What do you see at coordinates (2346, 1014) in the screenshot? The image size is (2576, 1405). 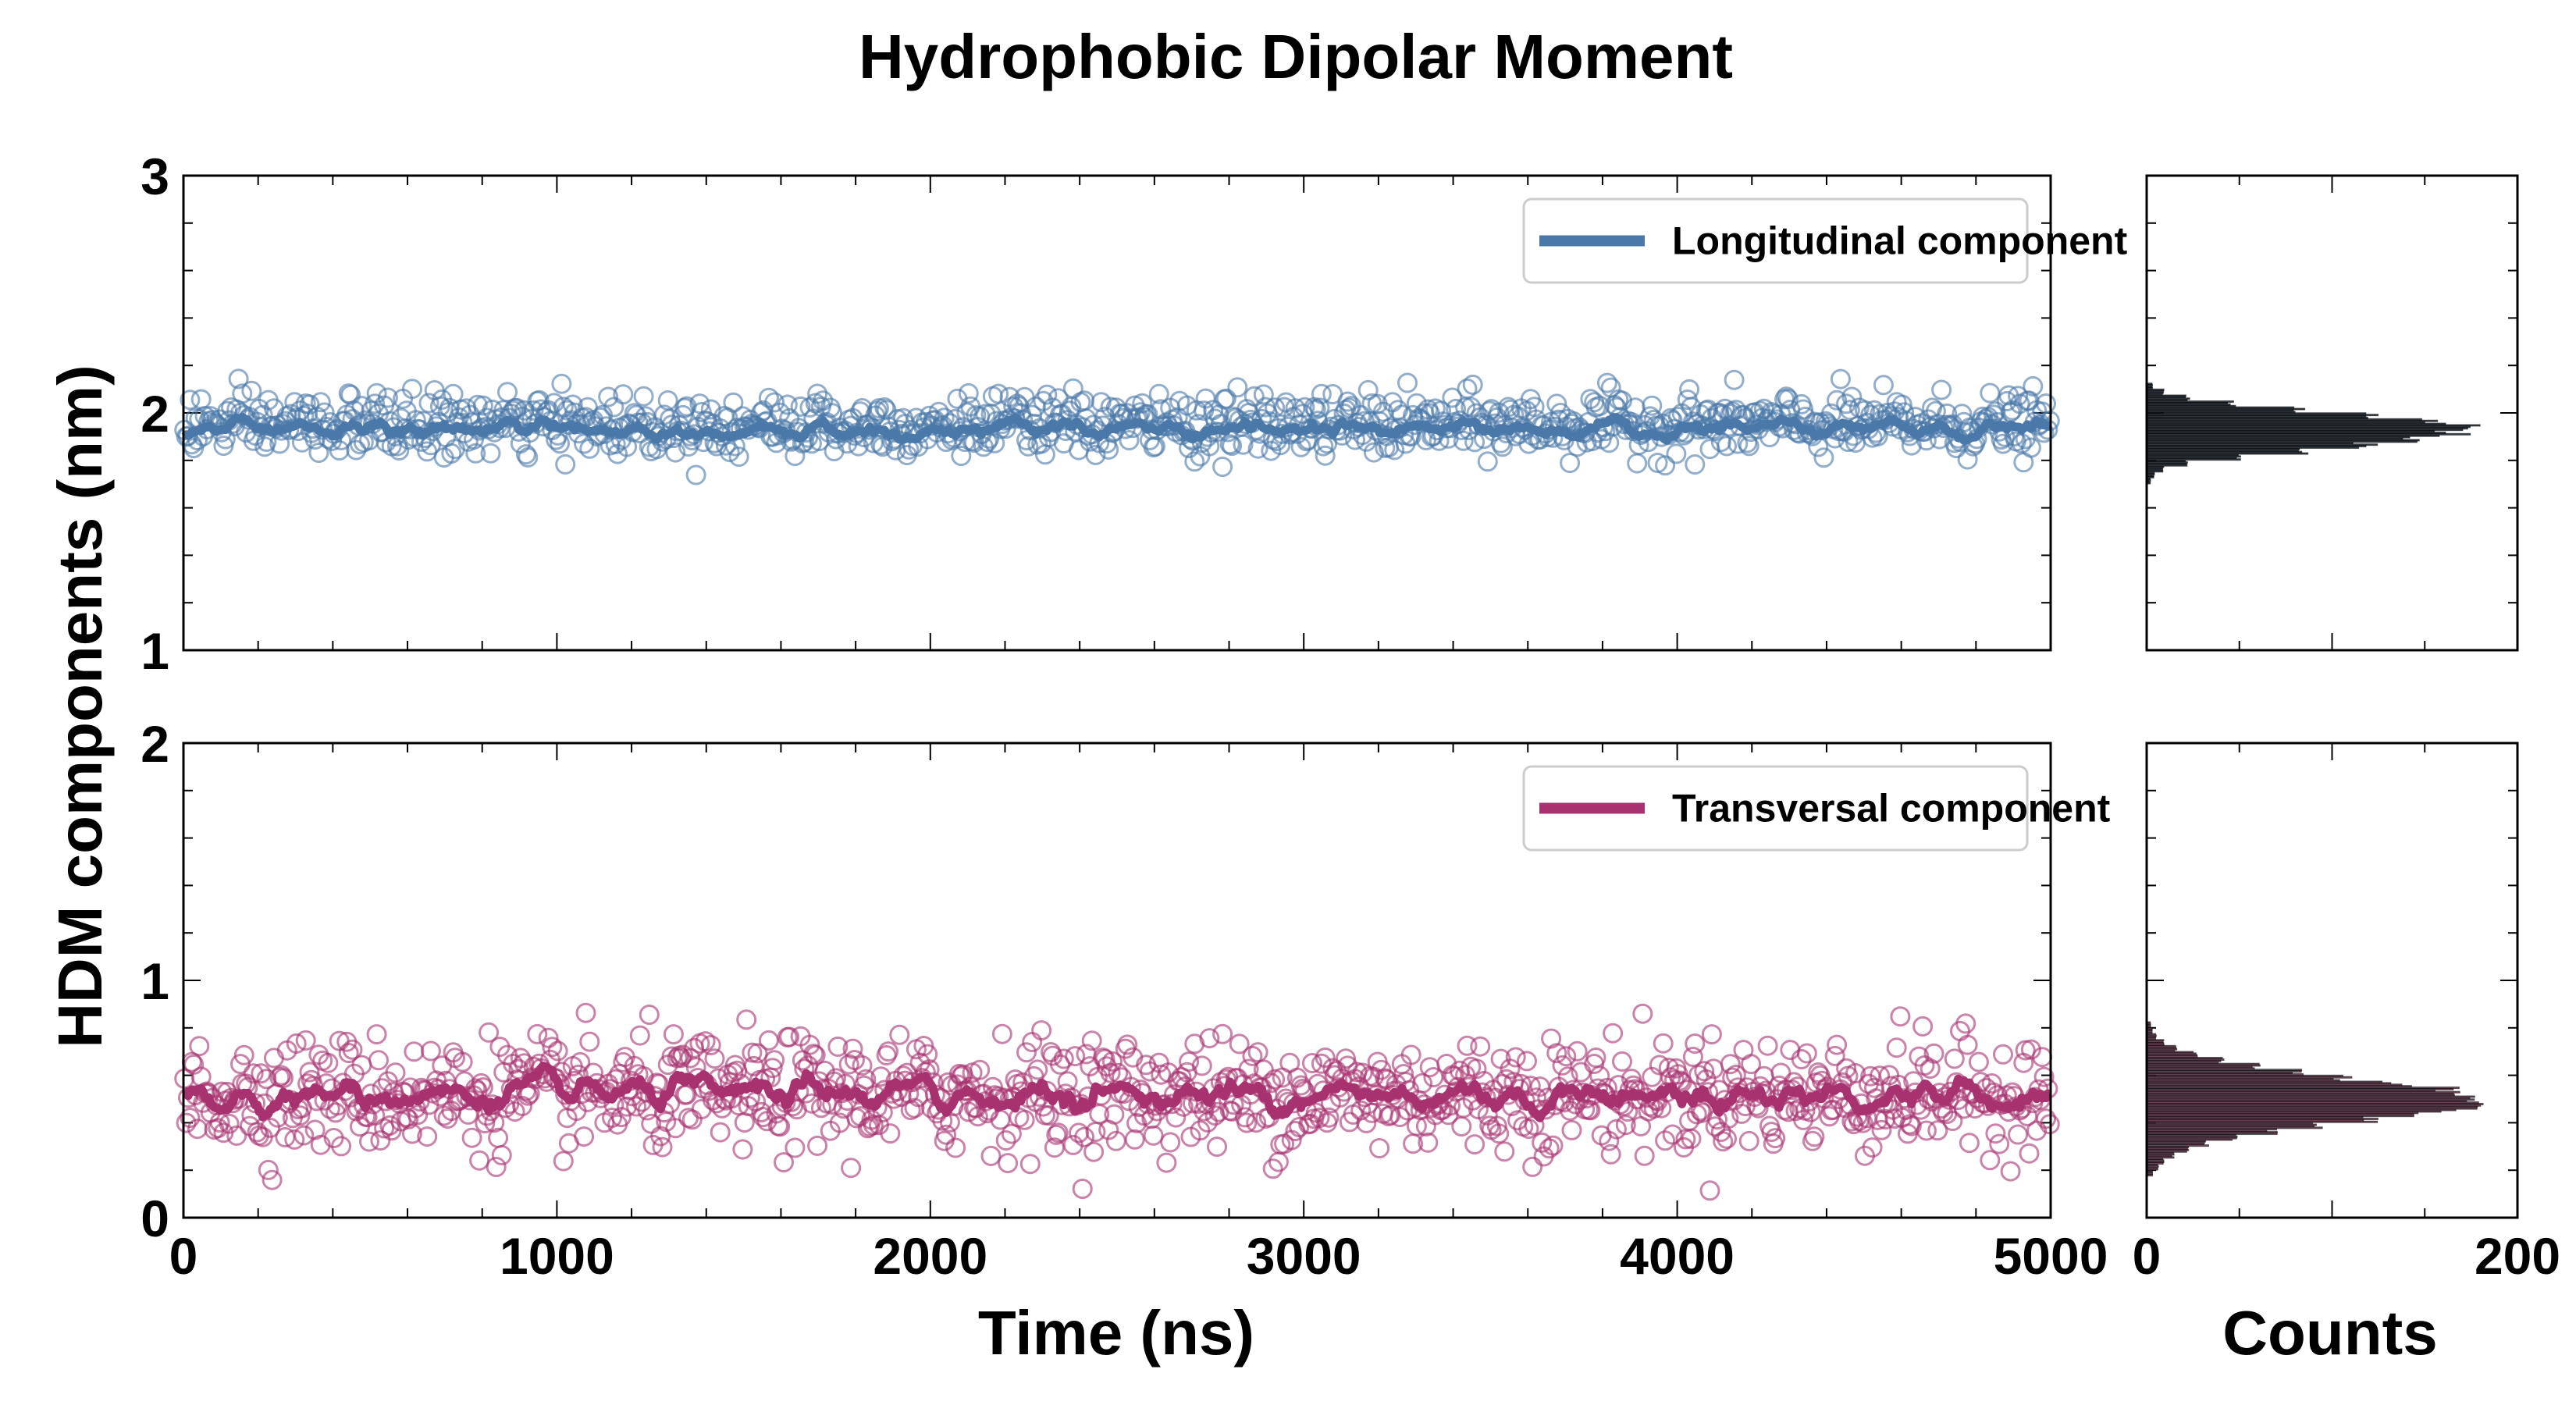 I see `transversal-histogram: 0 200` at bounding box center [2346, 1014].